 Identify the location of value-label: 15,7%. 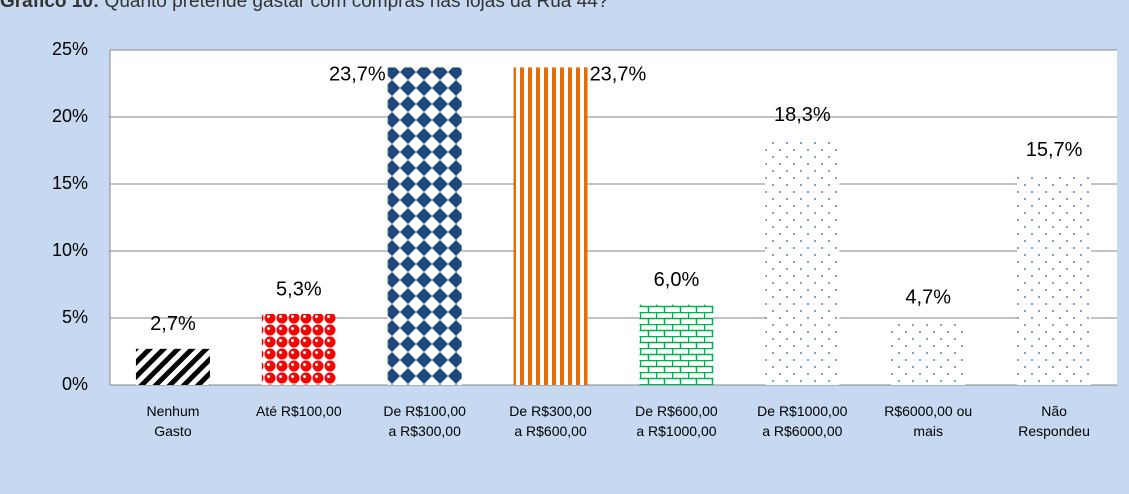
(1054, 150).